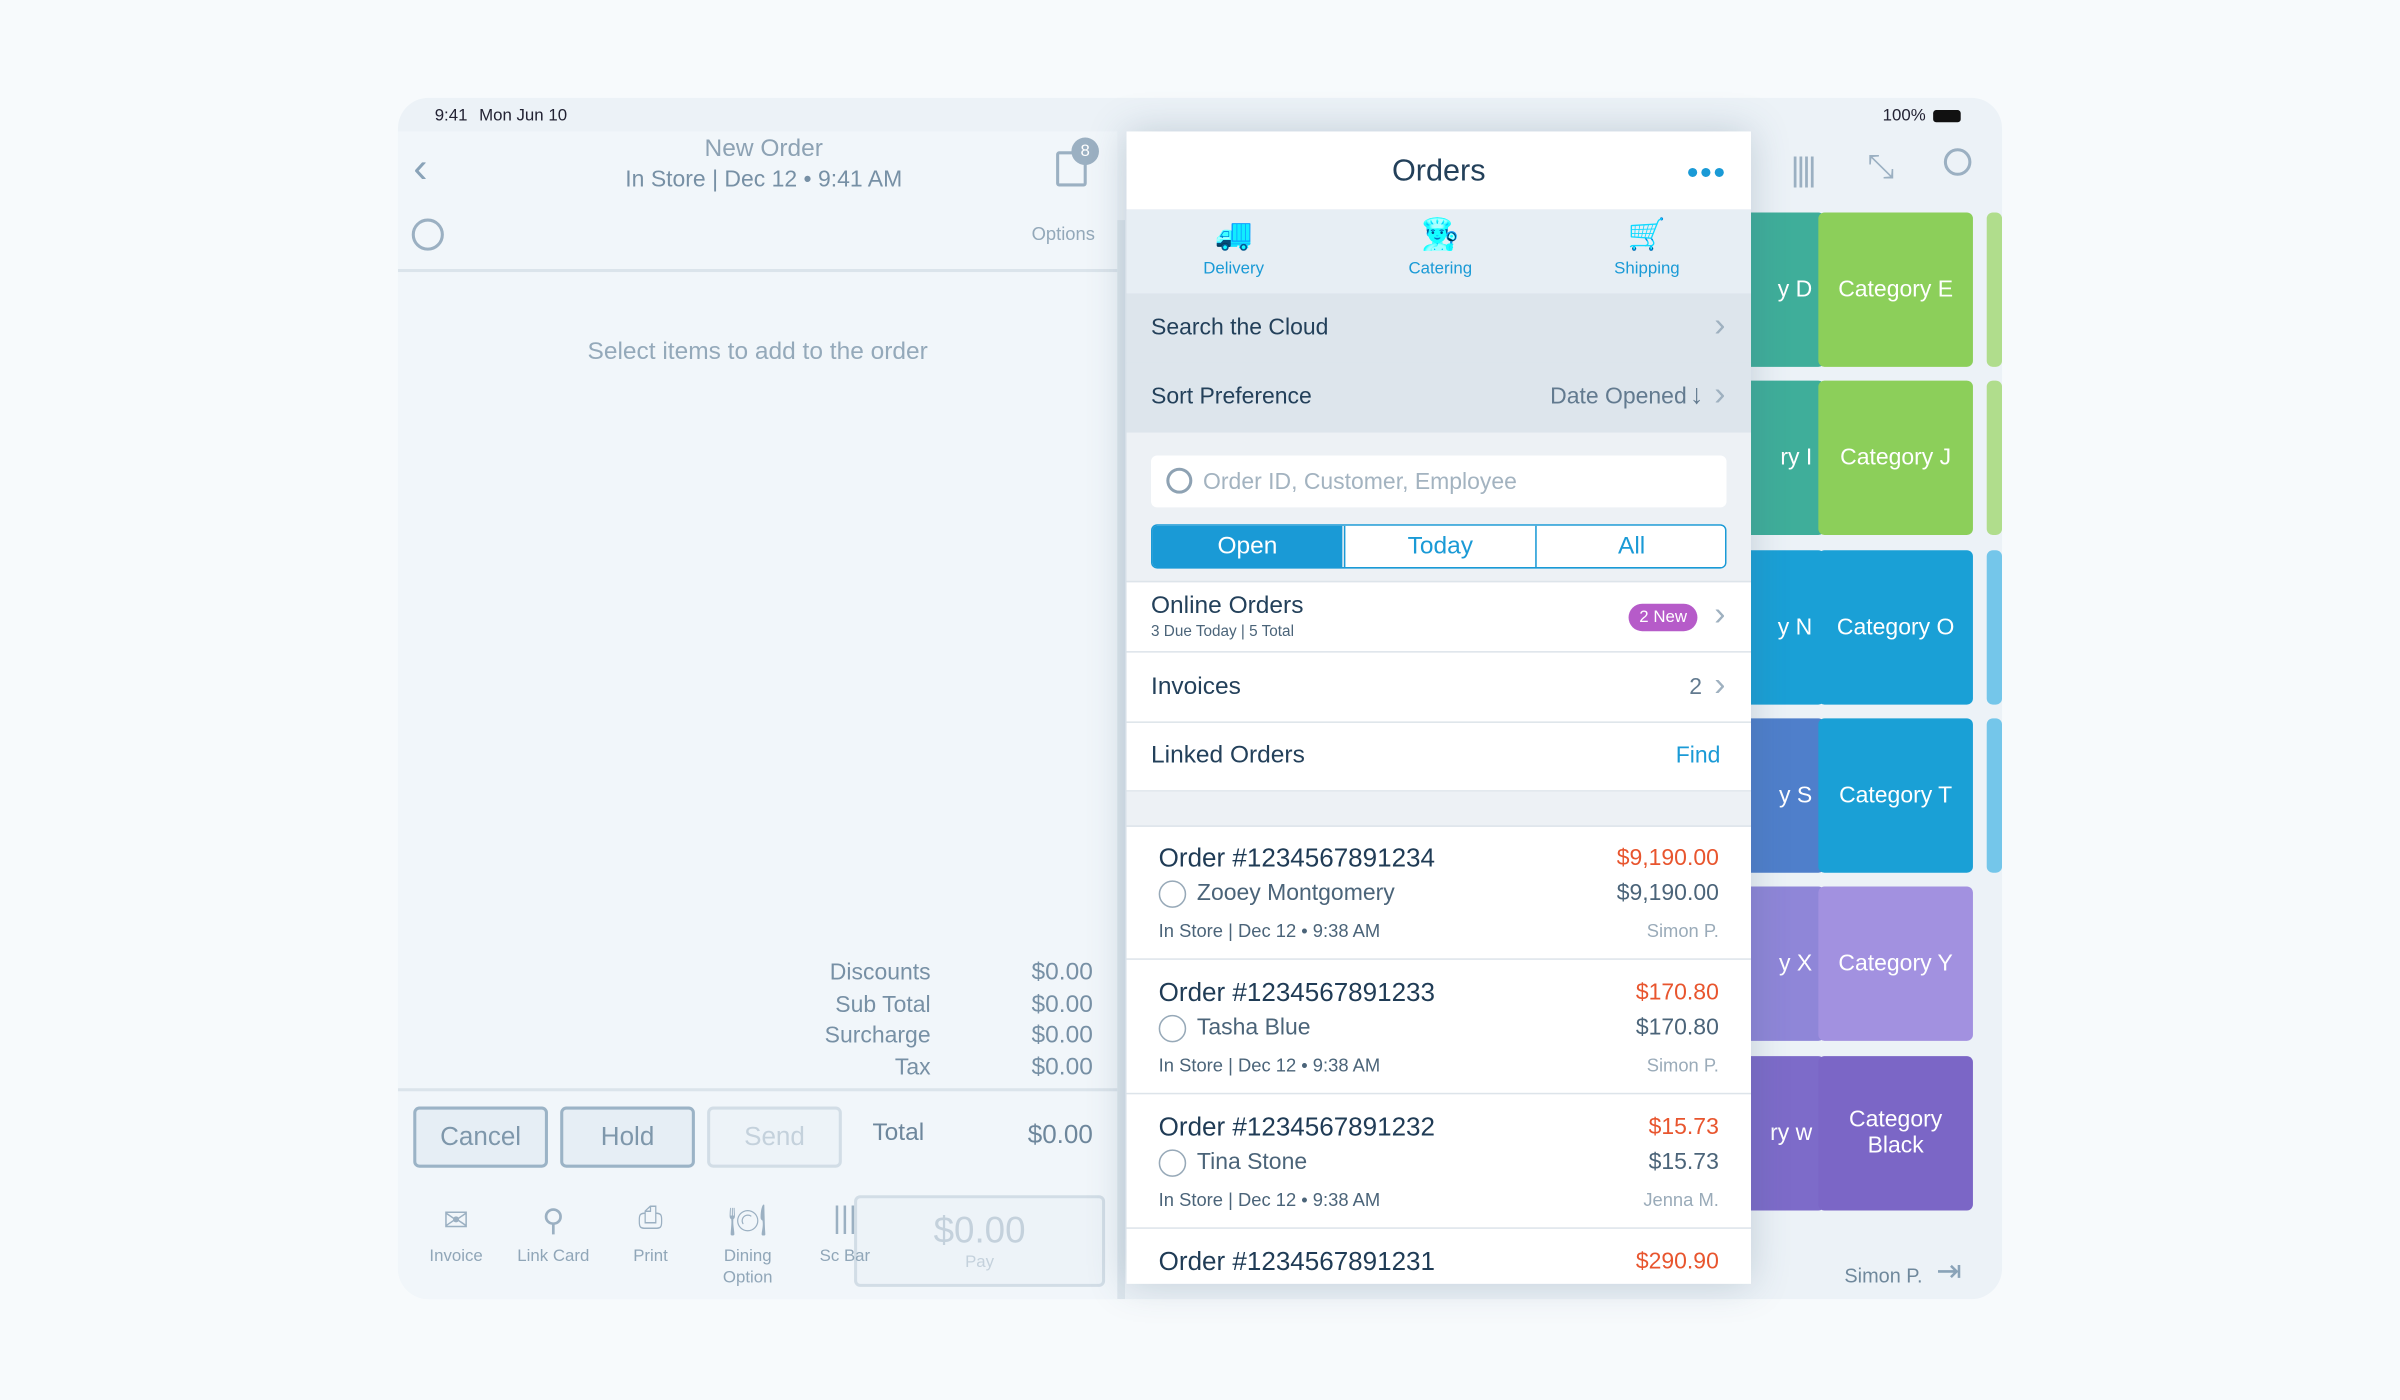  Describe the element at coordinates (1440, 235) in the screenshot. I see `tab-icon: 👨‍🍳` at that location.